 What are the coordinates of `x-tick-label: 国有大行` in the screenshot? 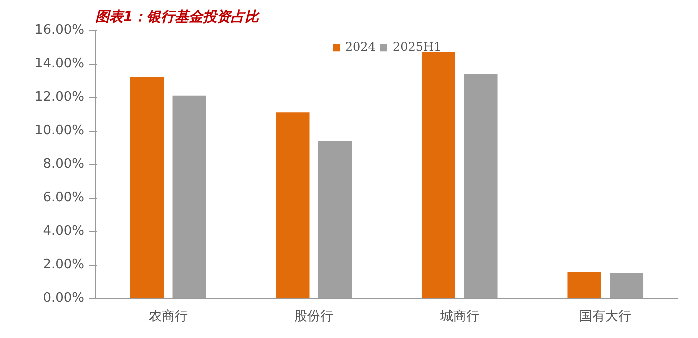 It's located at (606, 317).